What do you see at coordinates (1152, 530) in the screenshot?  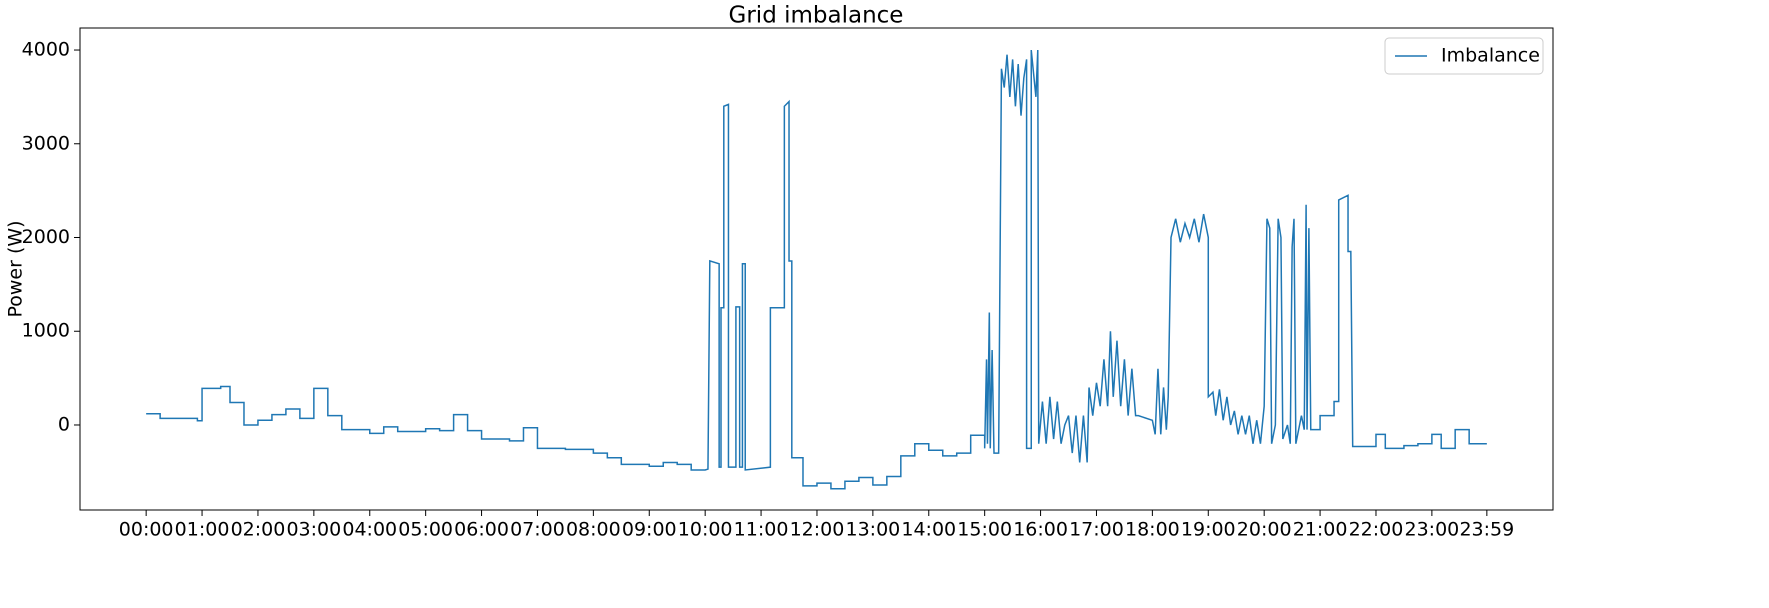 I see `x-tick-label: 18:00` at bounding box center [1152, 530].